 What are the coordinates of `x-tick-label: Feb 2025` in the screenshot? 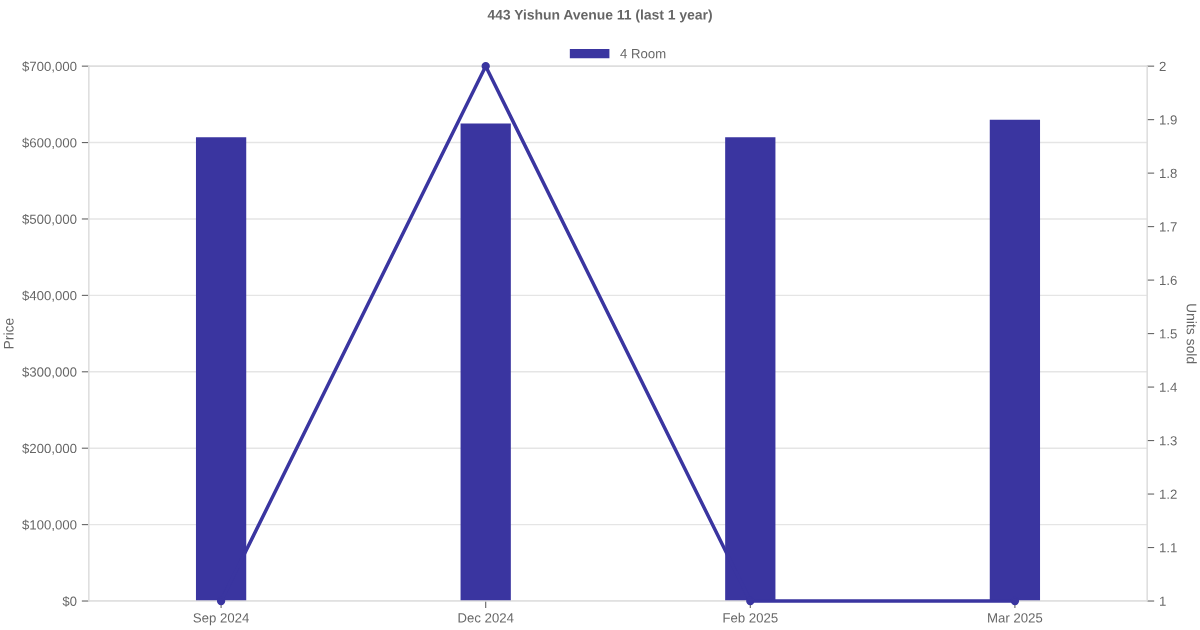 It's located at (750, 617).